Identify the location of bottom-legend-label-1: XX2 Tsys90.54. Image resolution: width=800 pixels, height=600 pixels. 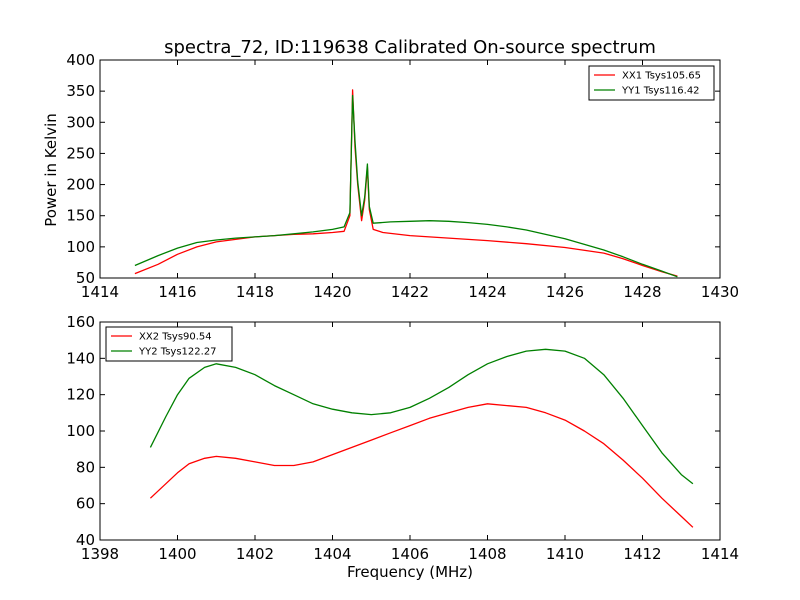
(175, 337).